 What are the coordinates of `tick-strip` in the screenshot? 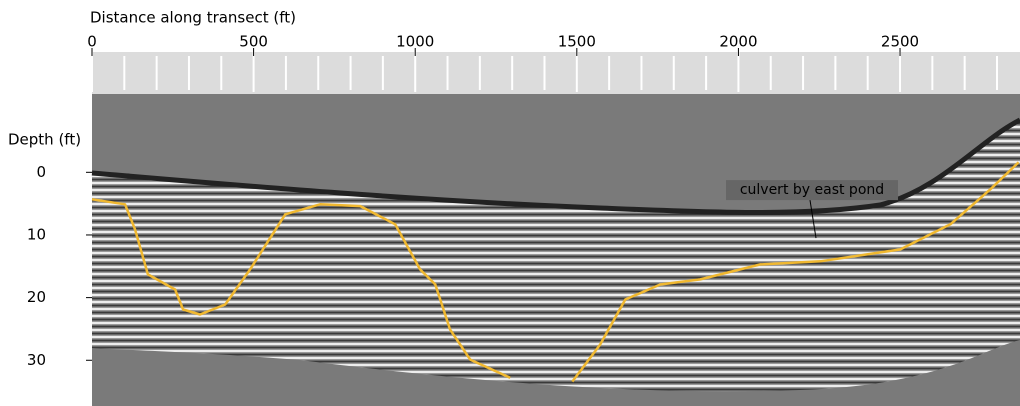 It's located at (556, 73).